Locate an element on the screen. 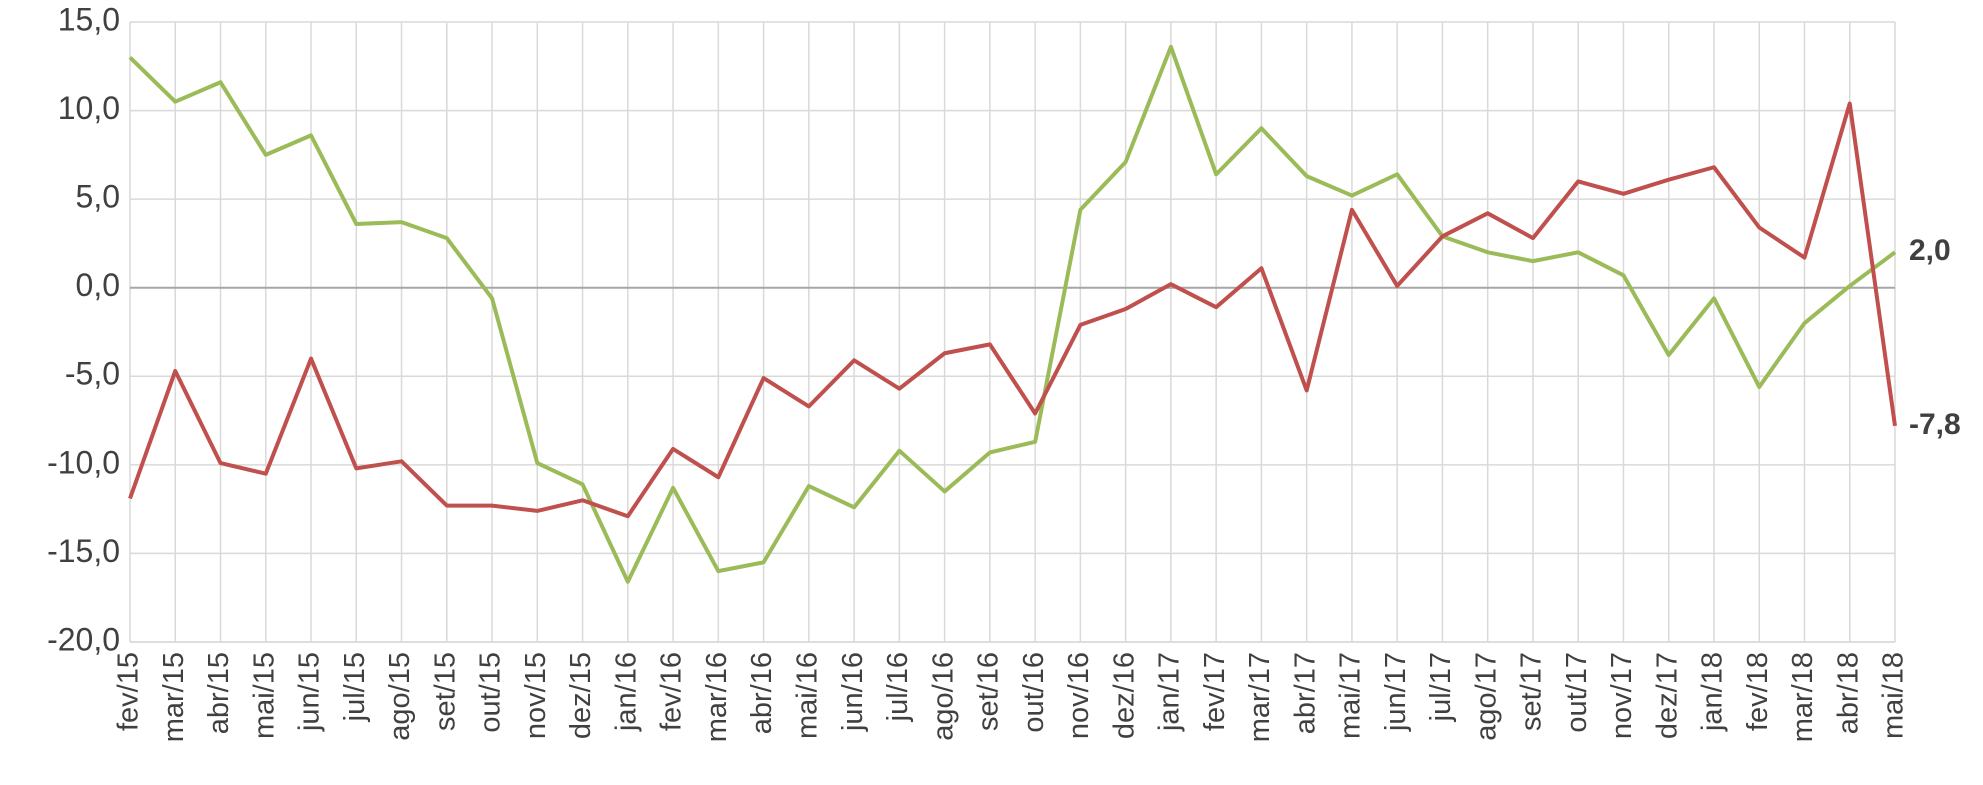  x-tick-label: fev/16 is located at coordinates (672, 691).